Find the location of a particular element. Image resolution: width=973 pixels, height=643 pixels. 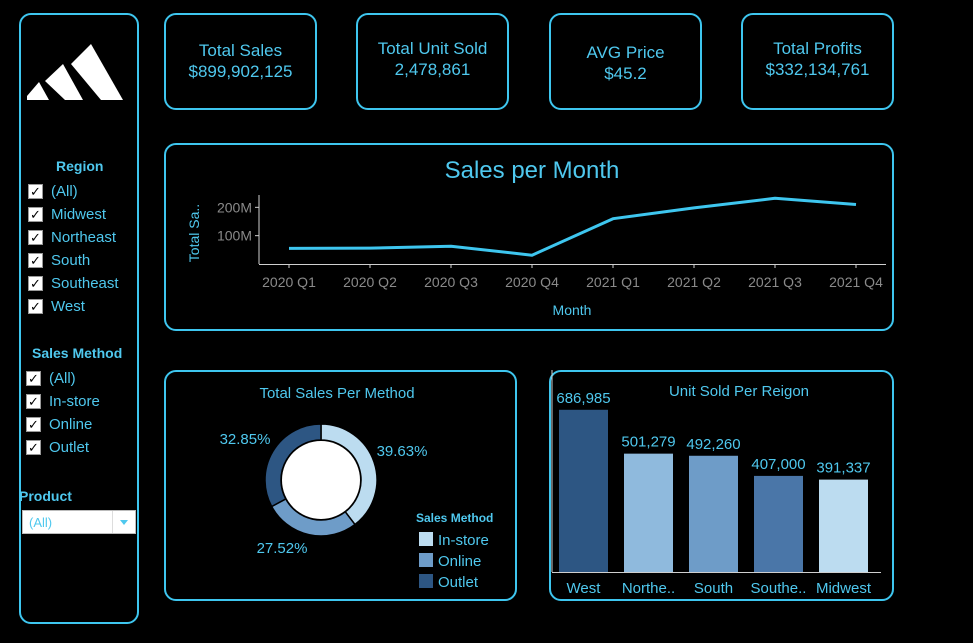

filter-sidebar is located at coordinates (79, 318).